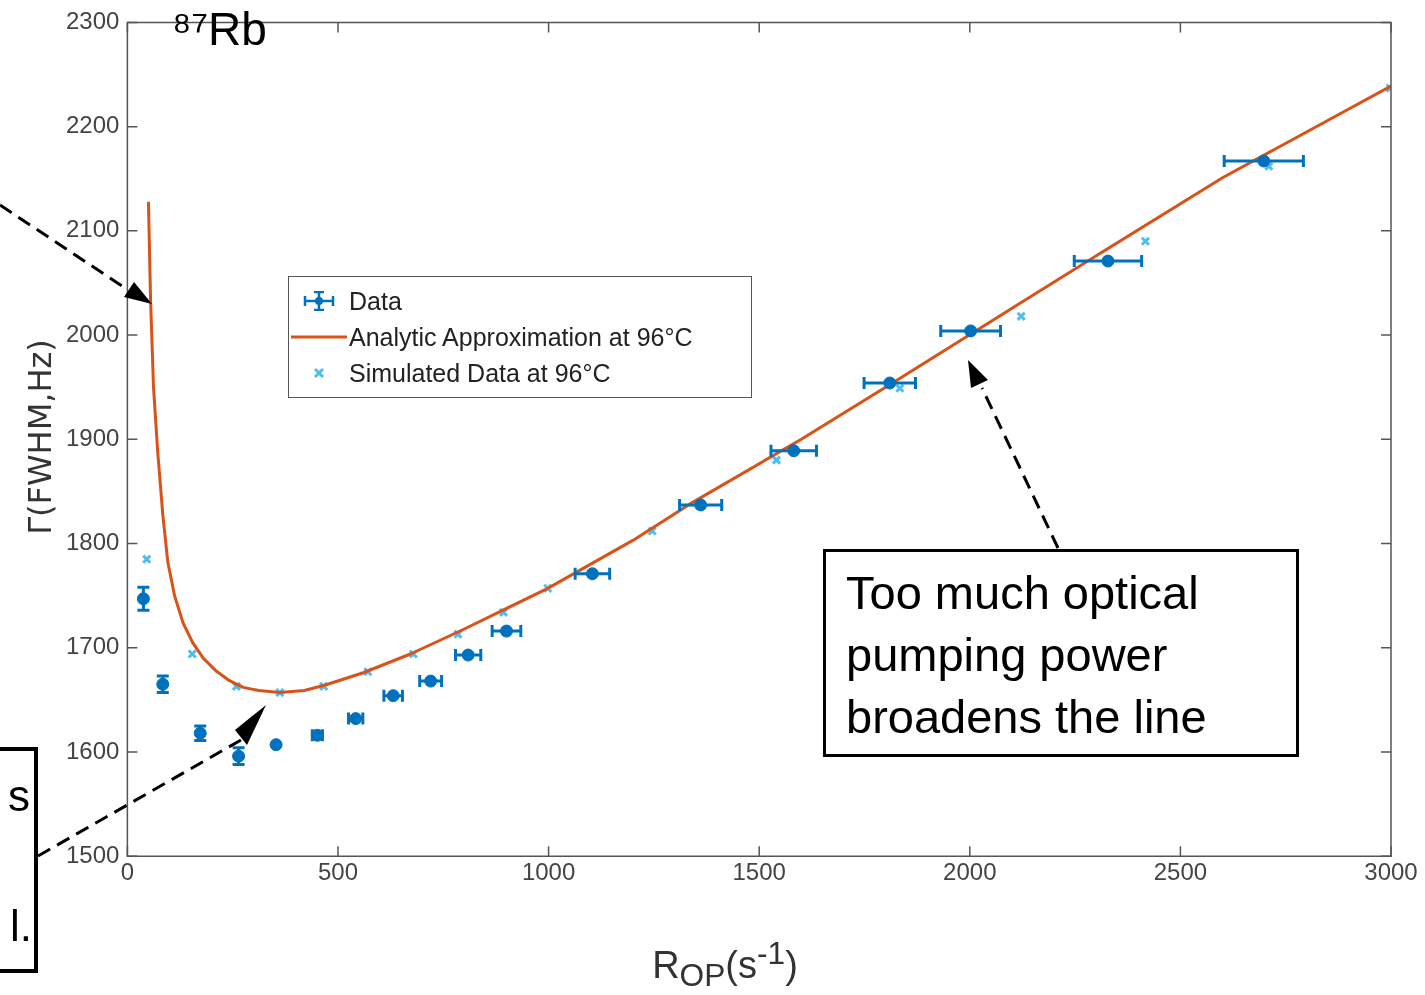  What do you see at coordinates (40, 437) in the screenshot?
I see `y-axis-title: Γ(FWHM,Hz)` at bounding box center [40, 437].